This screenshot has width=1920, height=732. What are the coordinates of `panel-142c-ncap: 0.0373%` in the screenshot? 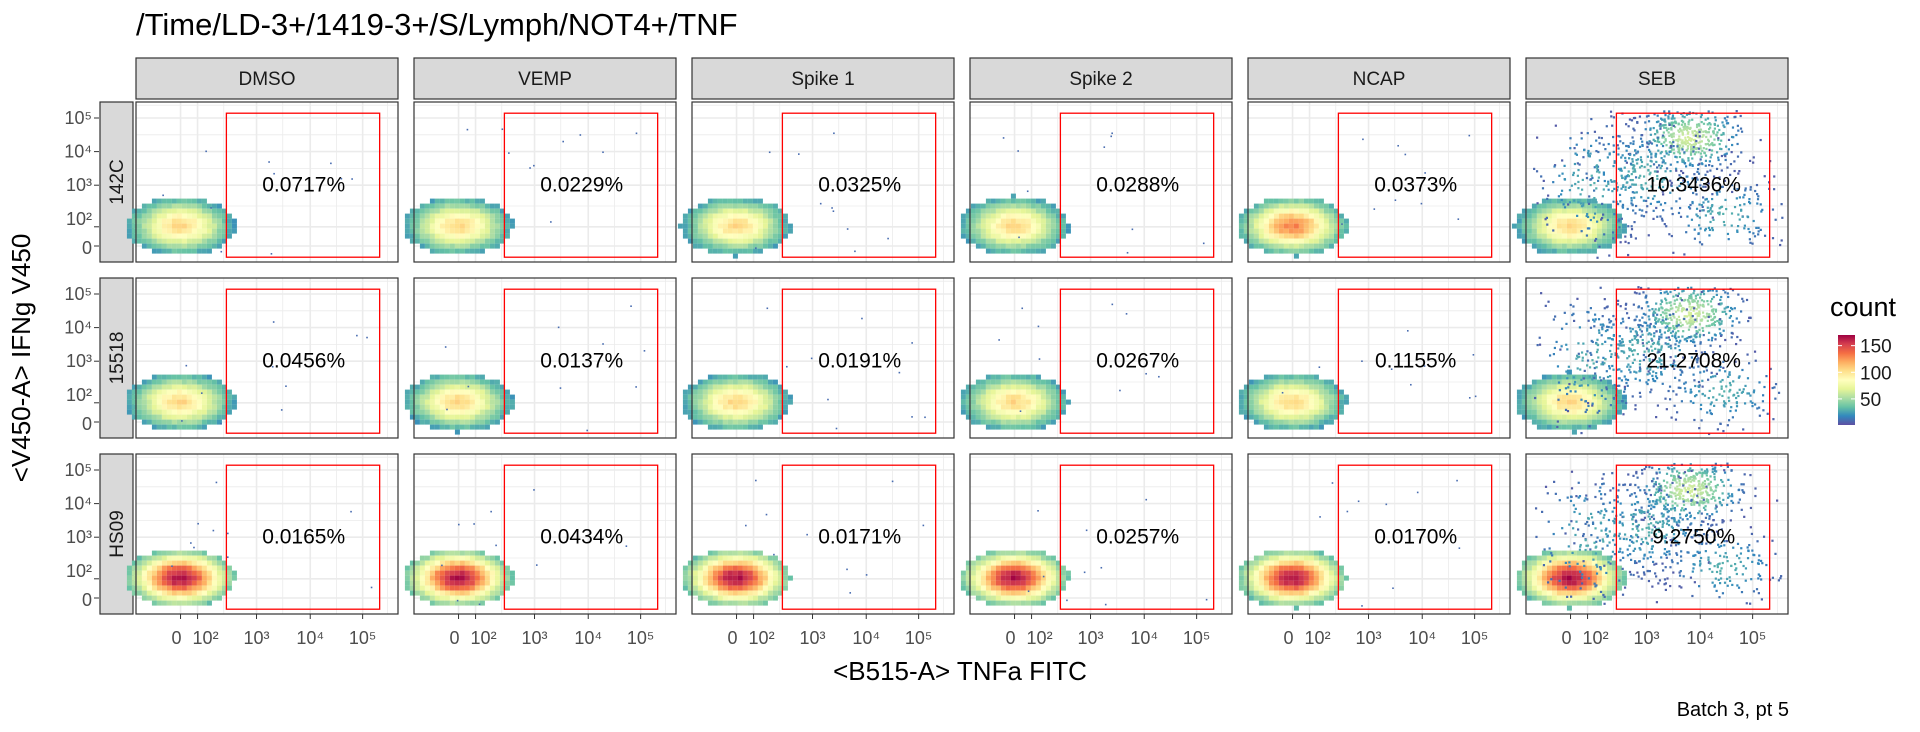 It's located at (1374, 182).